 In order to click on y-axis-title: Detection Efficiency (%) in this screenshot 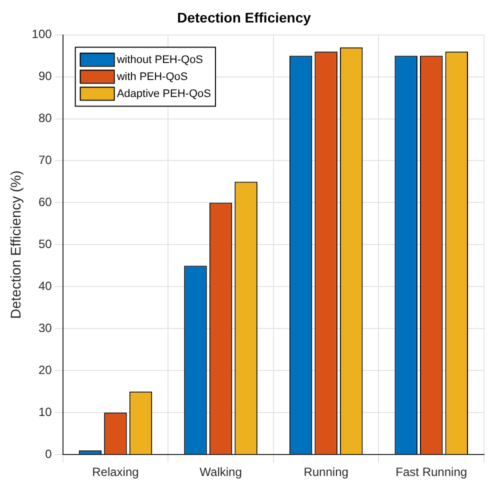, I will do `click(15, 244)`.